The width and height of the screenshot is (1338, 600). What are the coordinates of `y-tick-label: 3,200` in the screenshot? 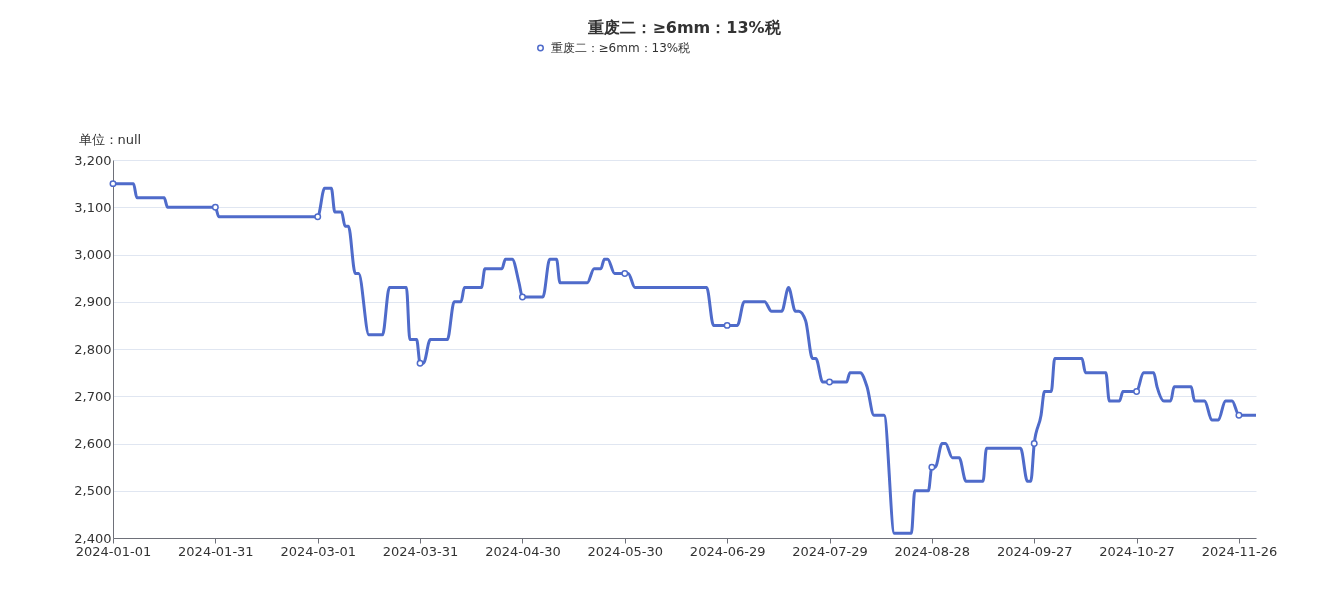 It's located at (93, 160).